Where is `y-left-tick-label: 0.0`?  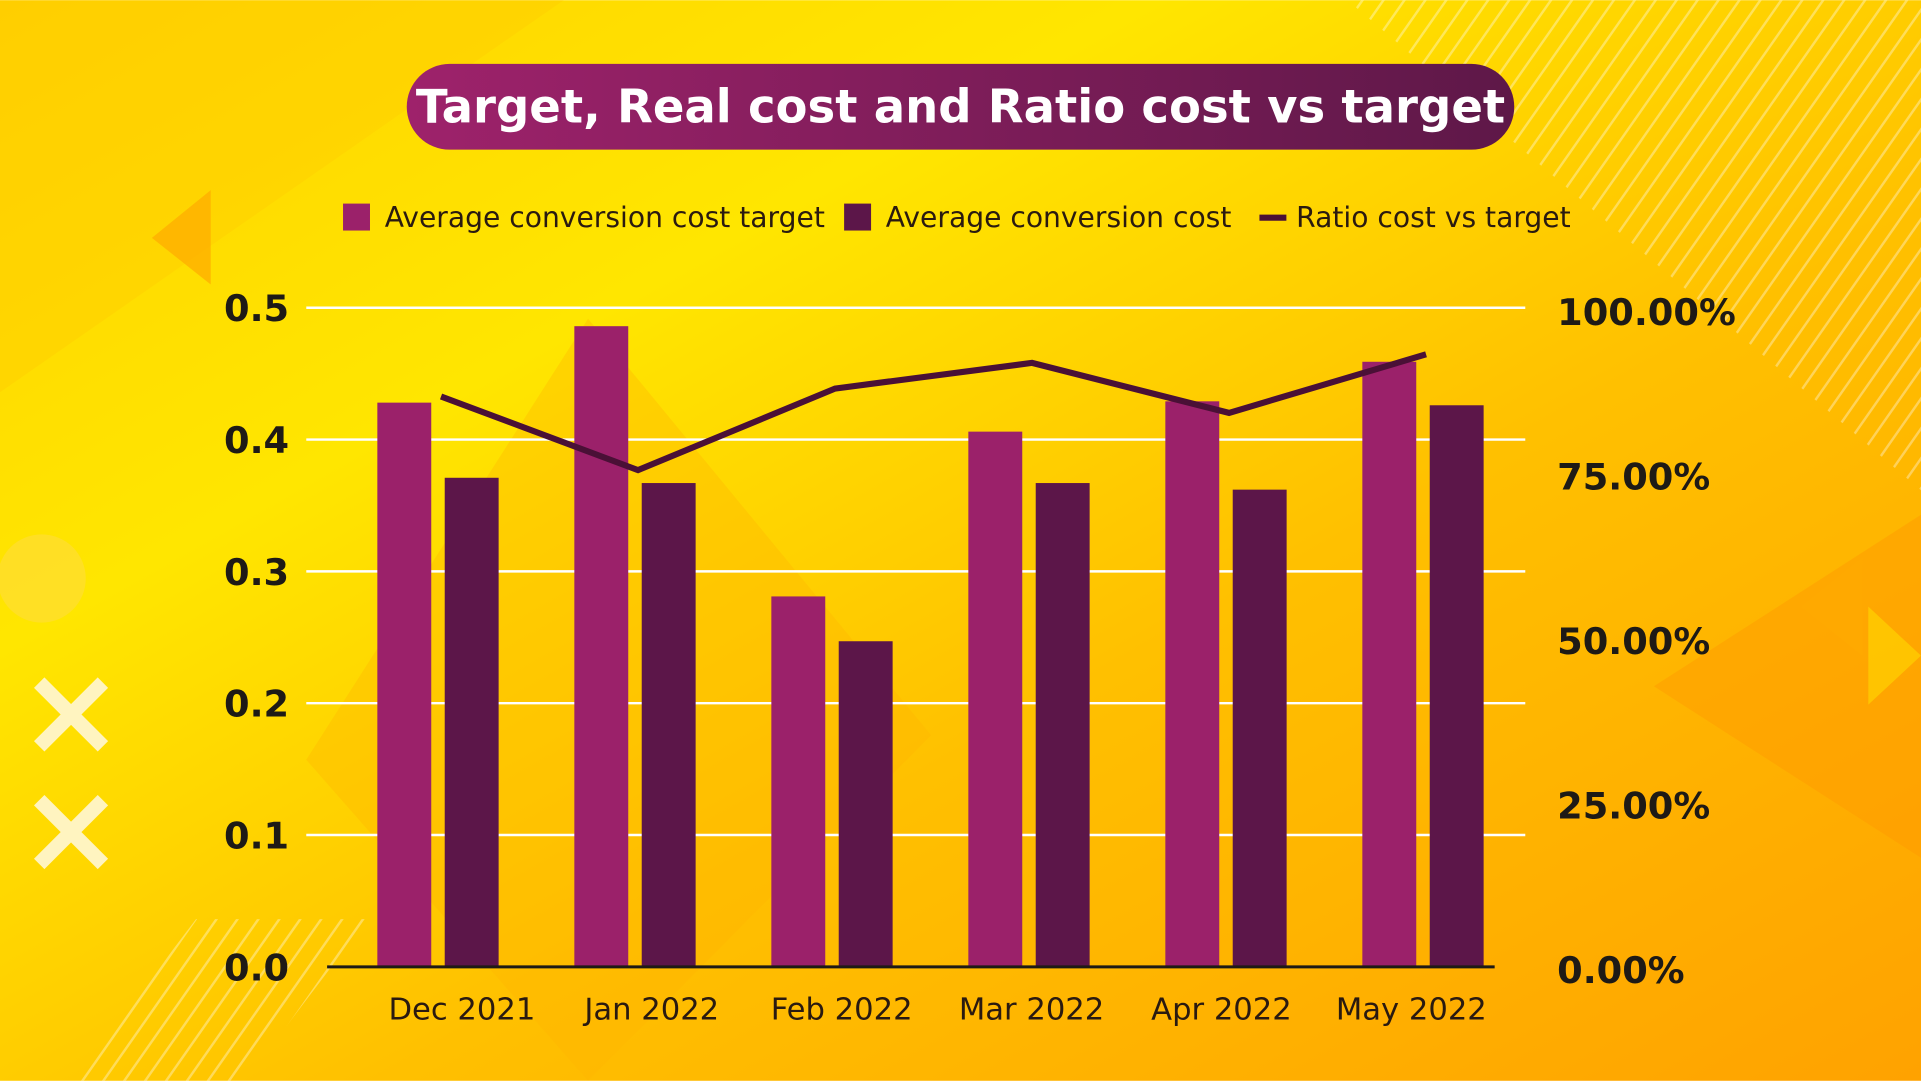
y-left-tick-label: 0.0 is located at coordinates (256, 967).